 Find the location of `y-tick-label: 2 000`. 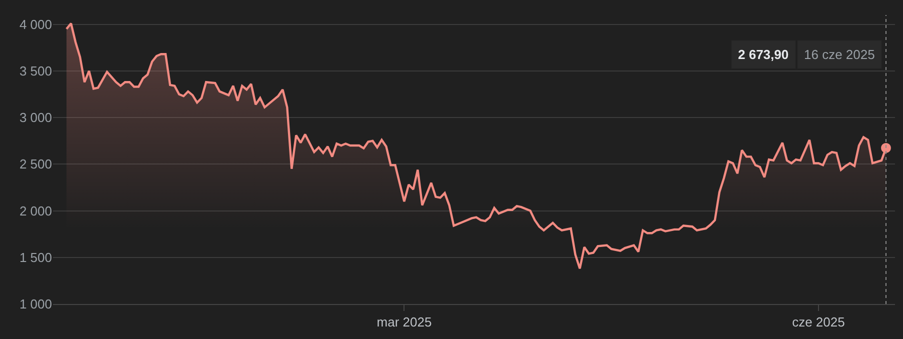

y-tick-label: 2 000 is located at coordinates (35, 210).